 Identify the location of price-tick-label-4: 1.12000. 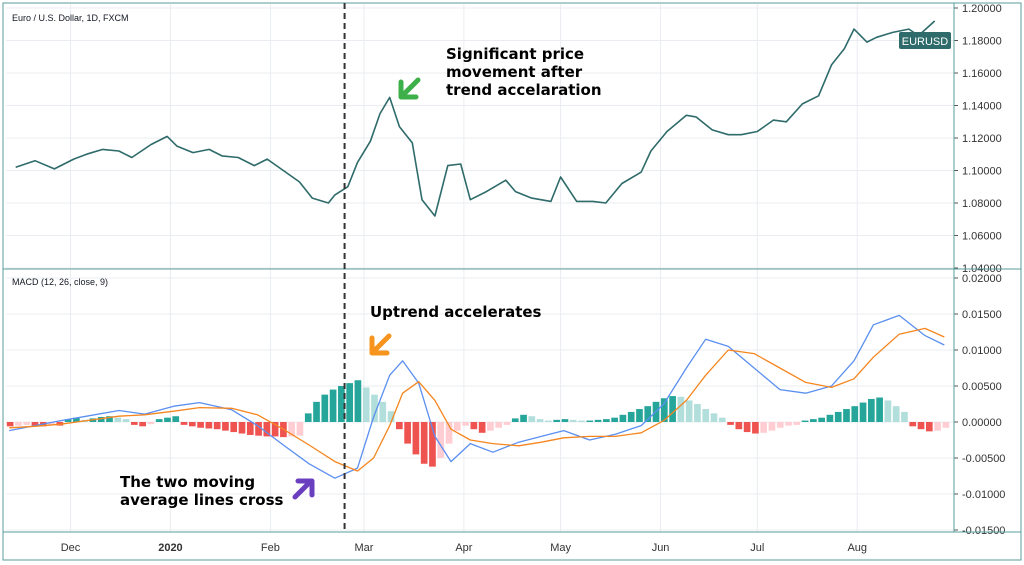
(982, 139).